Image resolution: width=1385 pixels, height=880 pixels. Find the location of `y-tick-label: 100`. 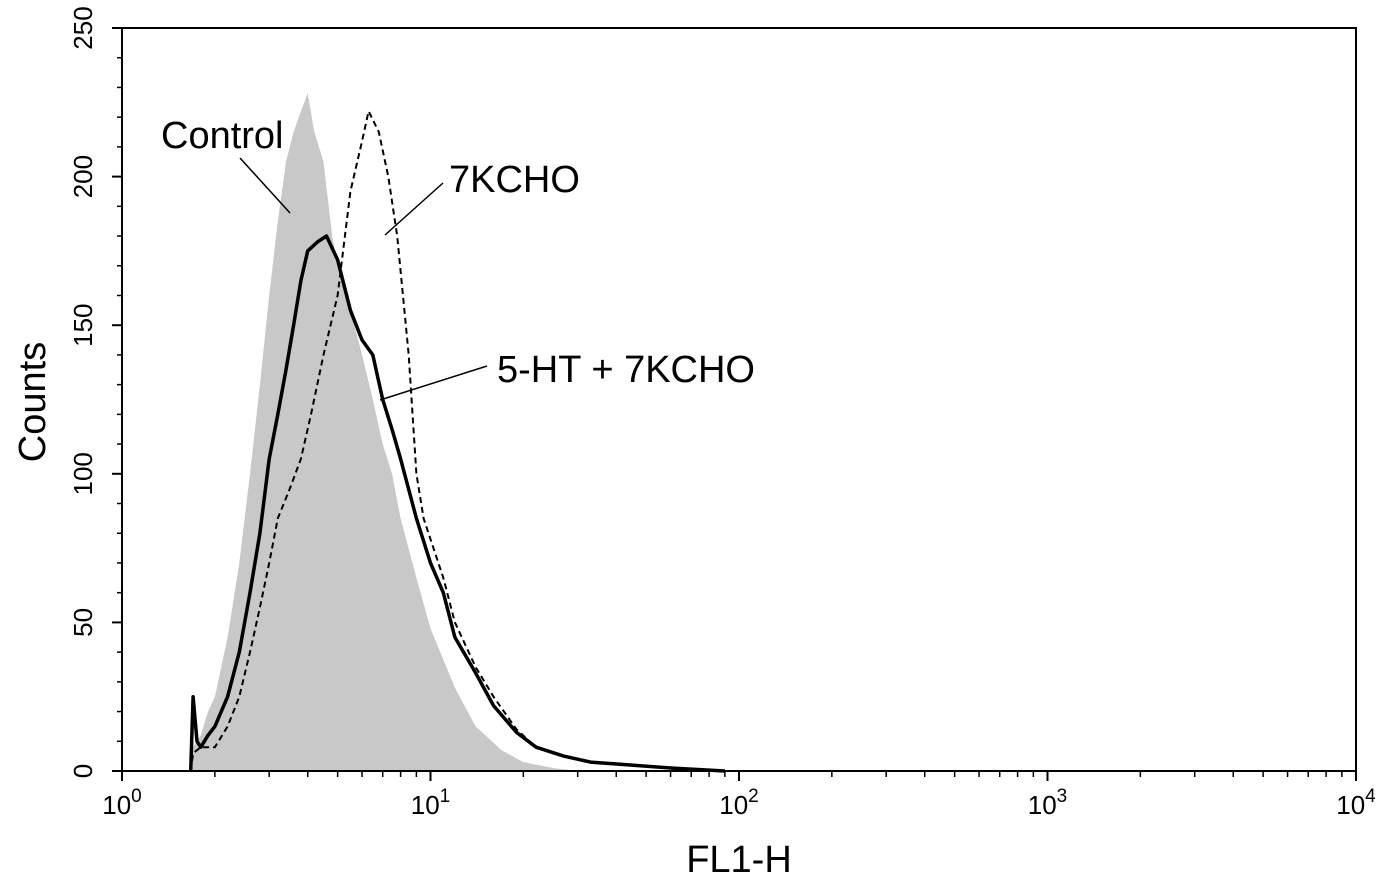

y-tick-label: 100 is located at coordinates (83, 473).